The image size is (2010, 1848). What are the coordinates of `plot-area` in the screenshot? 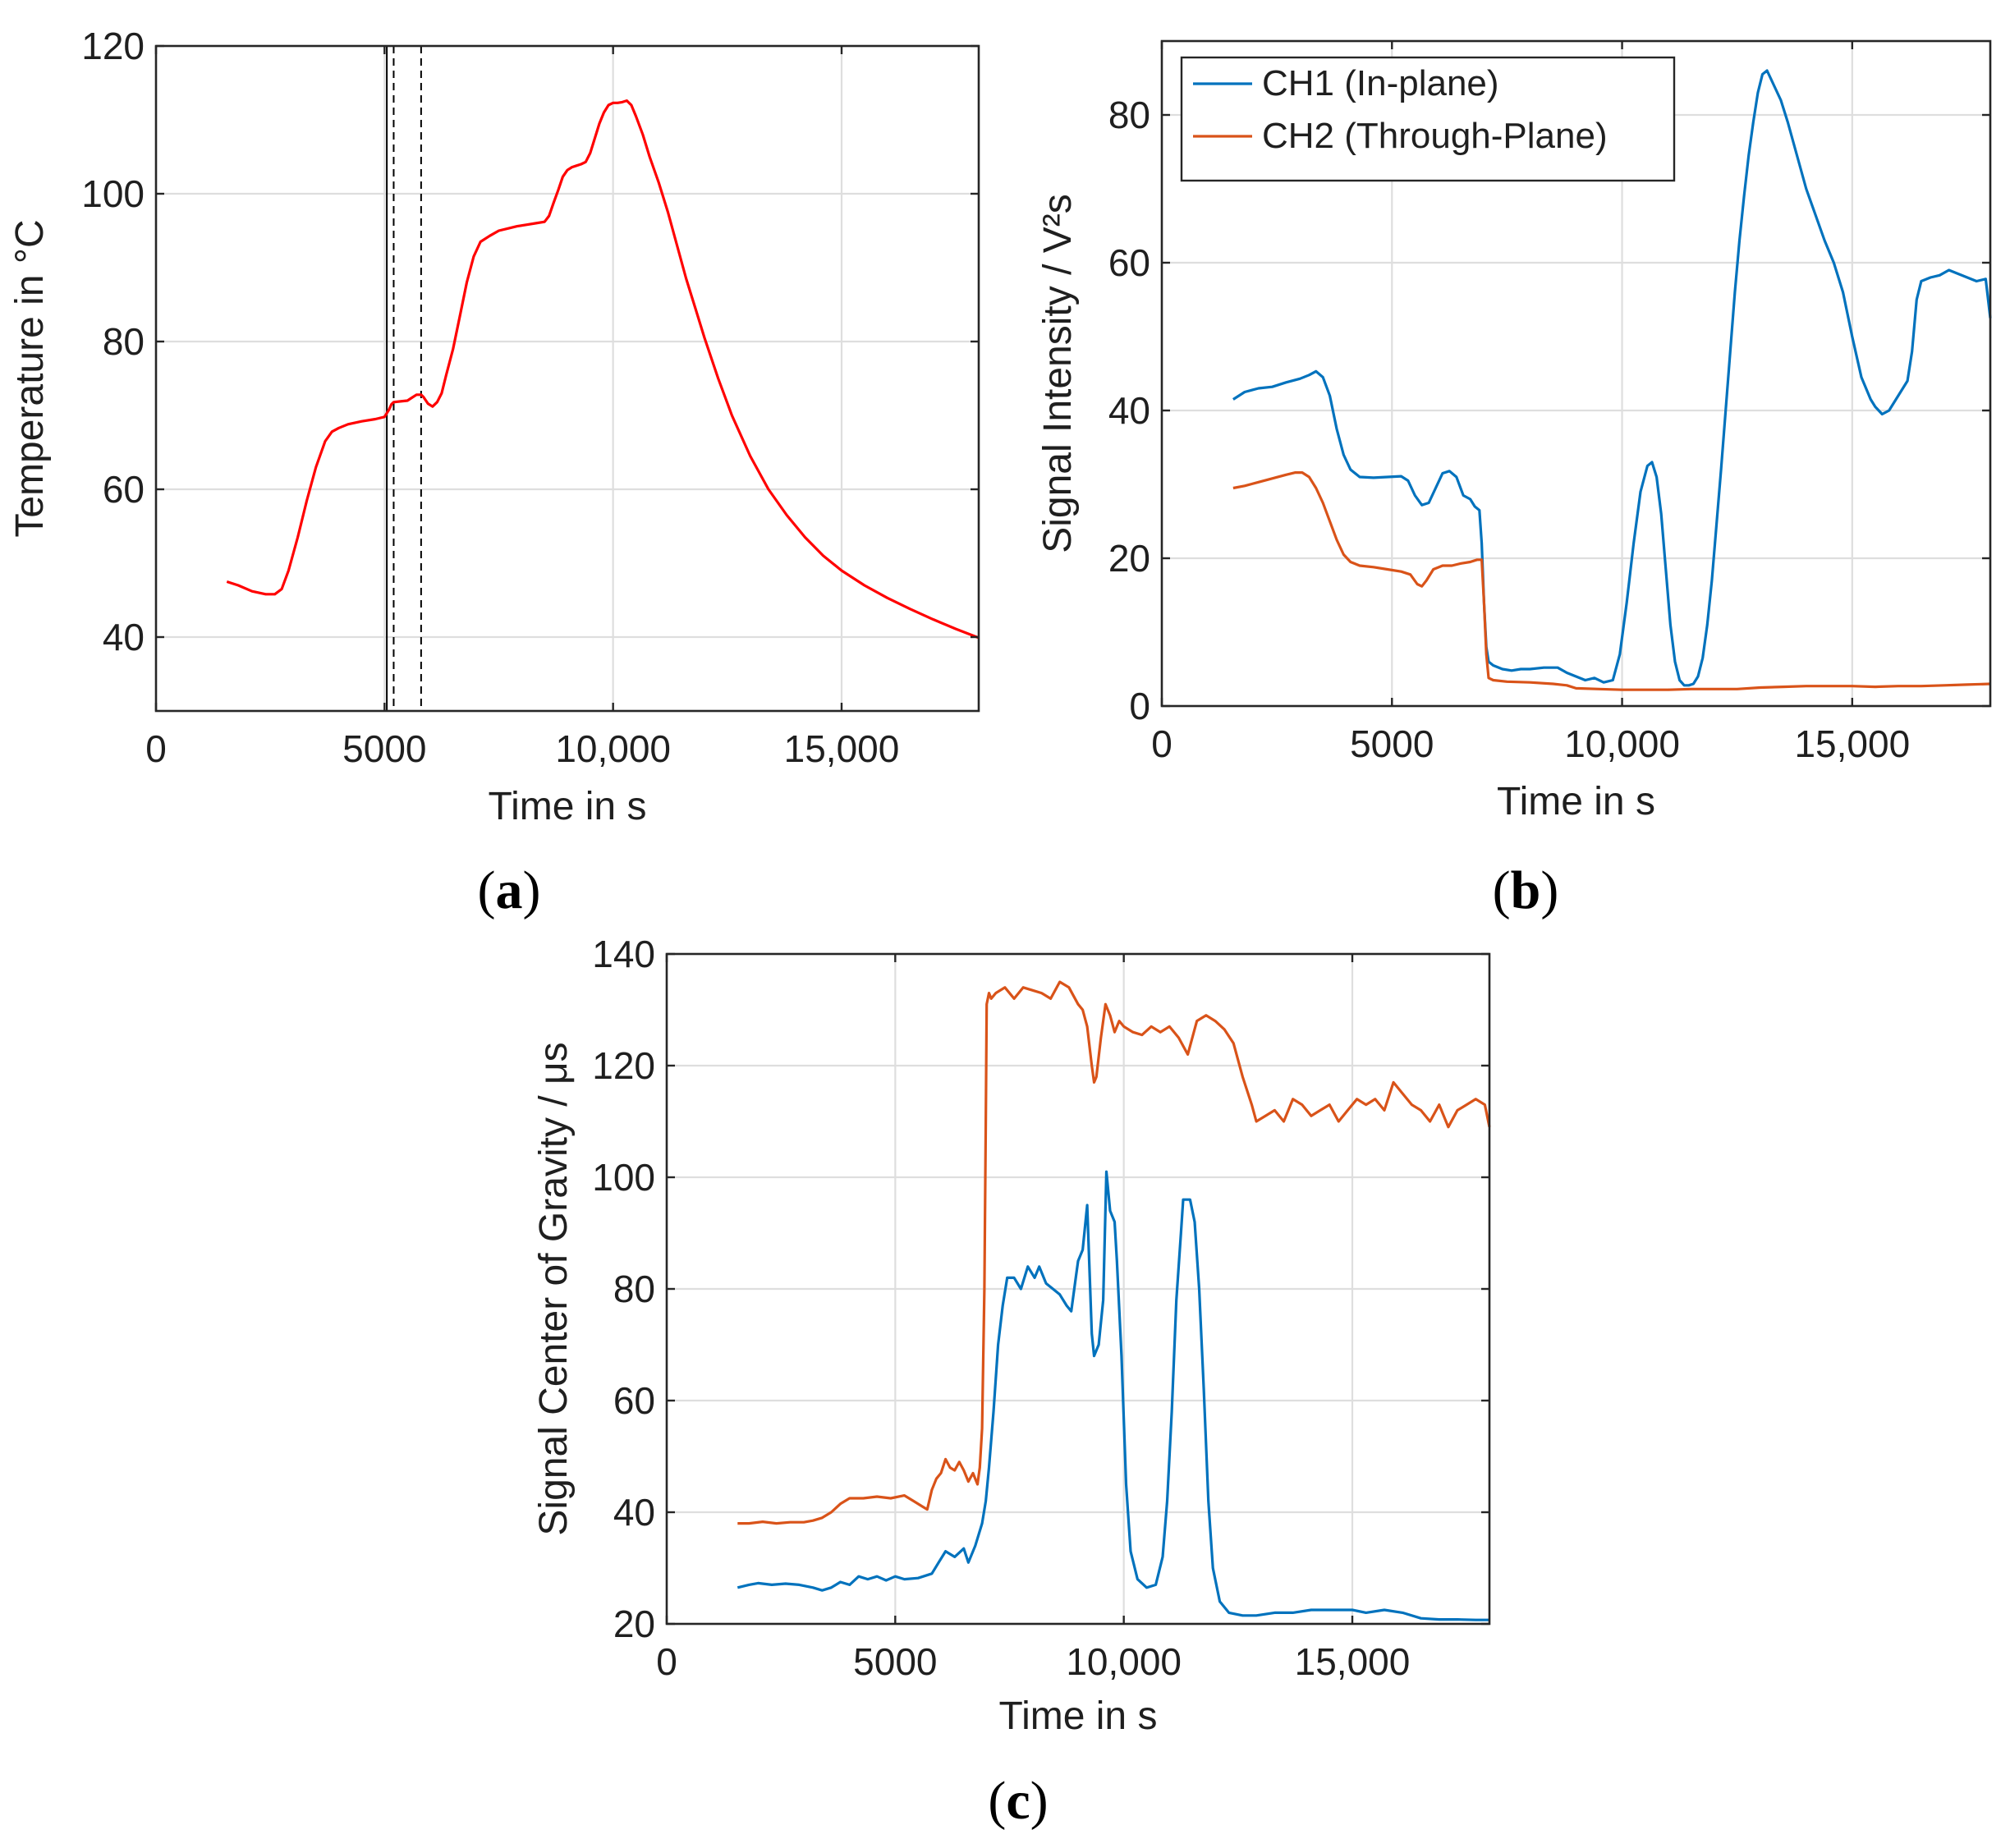 It's located at (567, 378).